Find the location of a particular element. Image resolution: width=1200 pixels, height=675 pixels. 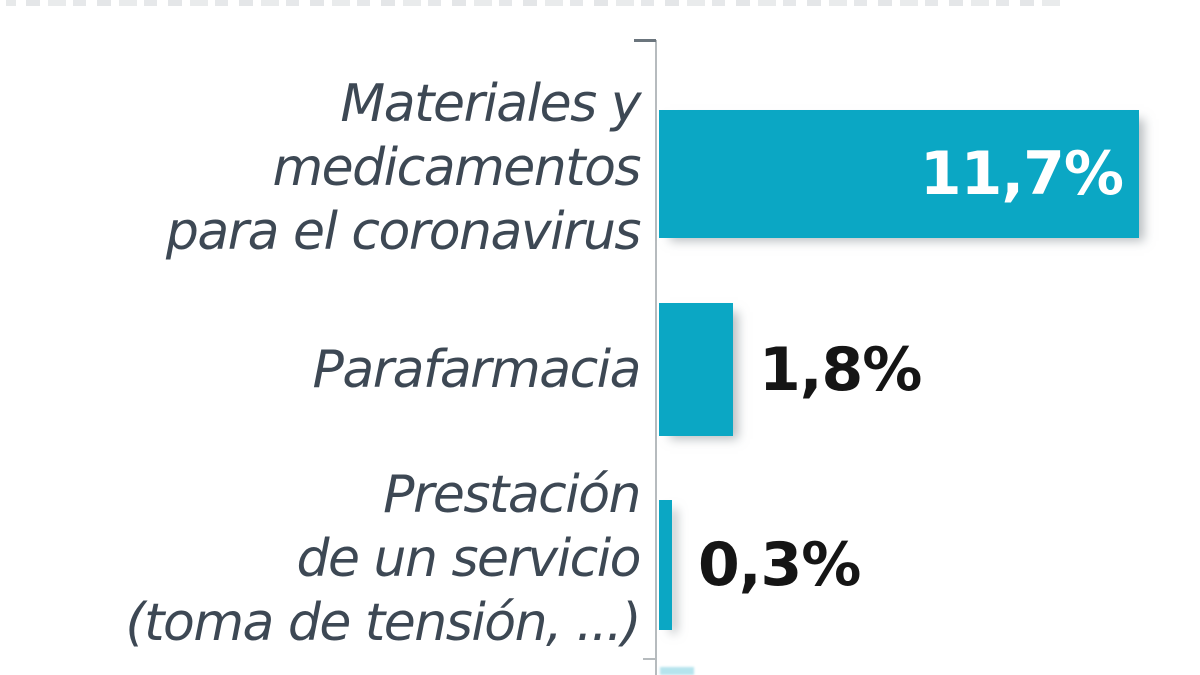

axis-tick-bottom is located at coordinates (649, 659).